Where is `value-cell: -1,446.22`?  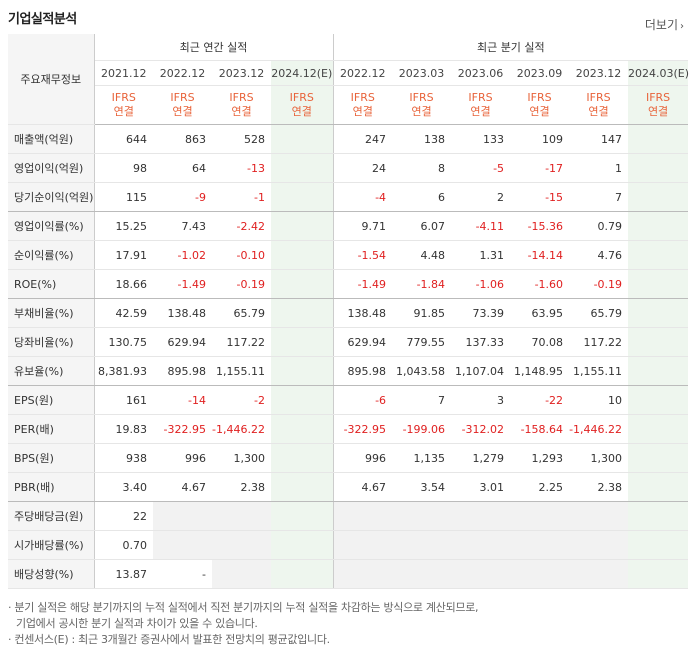
value-cell: -1,446.22 is located at coordinates (241, 429).